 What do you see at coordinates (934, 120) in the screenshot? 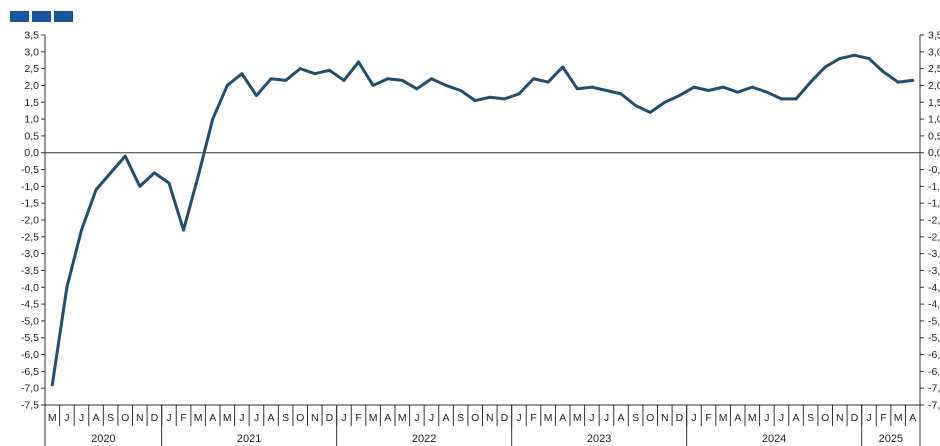
I see `y-tick-label-right: 1,0` at bounding box center [934, 120].